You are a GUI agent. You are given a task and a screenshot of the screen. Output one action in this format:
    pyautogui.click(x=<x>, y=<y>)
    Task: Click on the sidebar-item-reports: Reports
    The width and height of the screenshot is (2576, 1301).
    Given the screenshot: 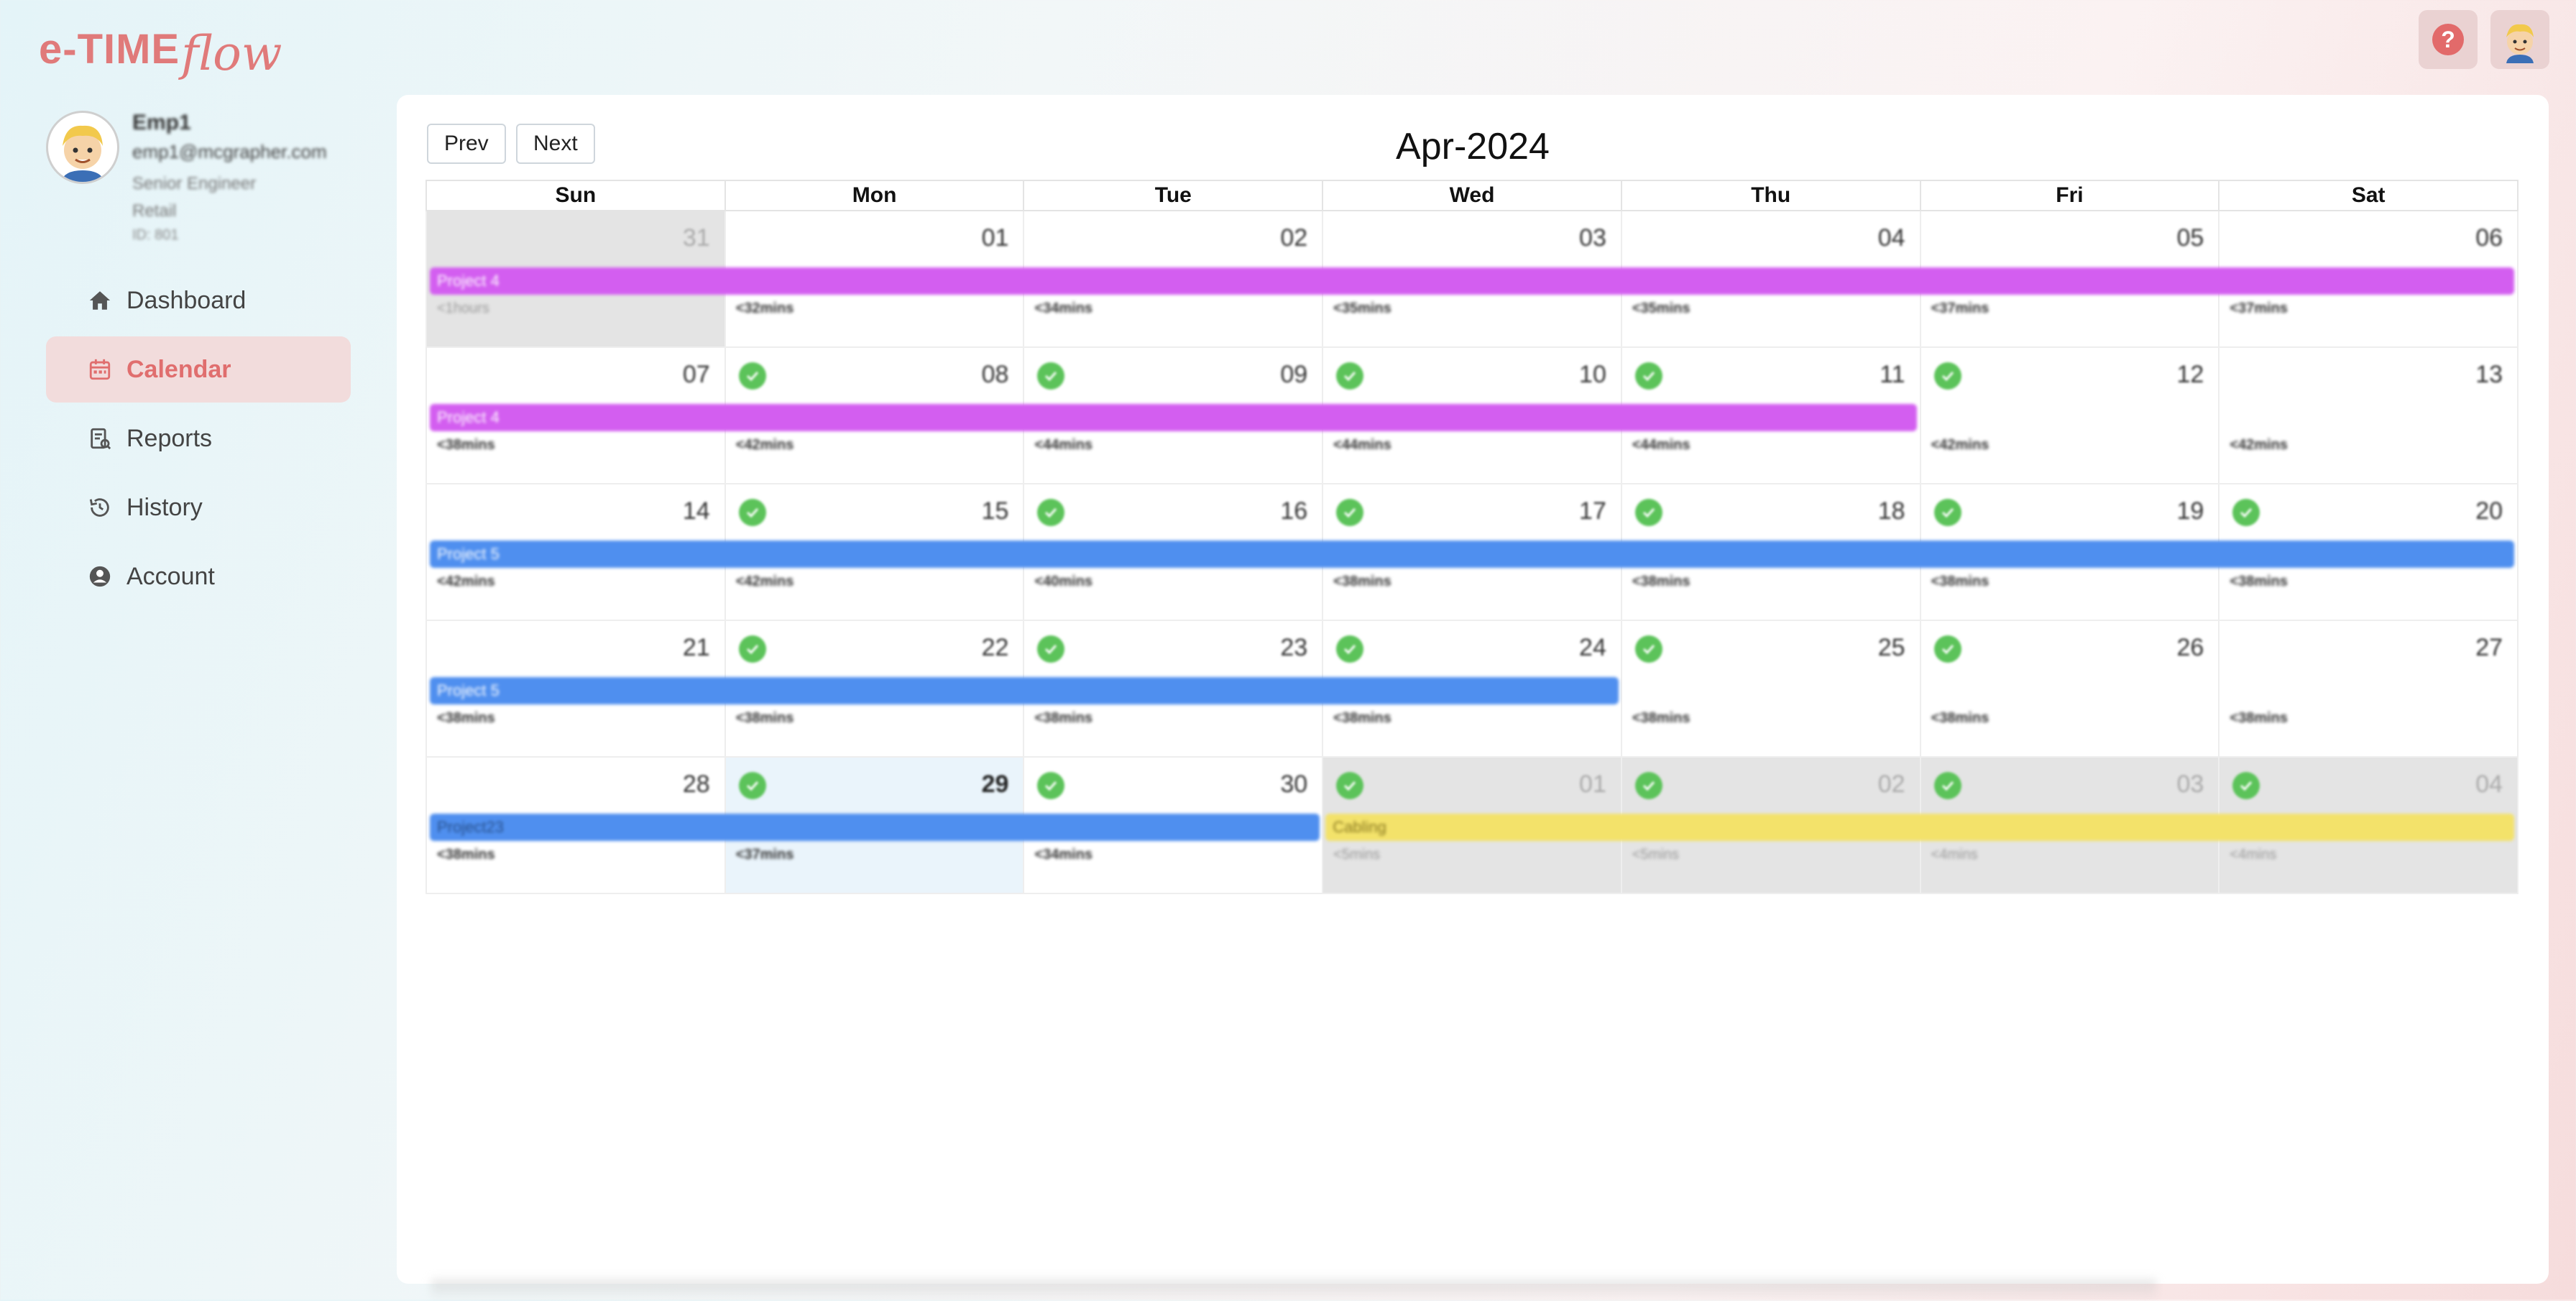 What is the action you would take?
    pyautogui.click(x=198, y=438)
    